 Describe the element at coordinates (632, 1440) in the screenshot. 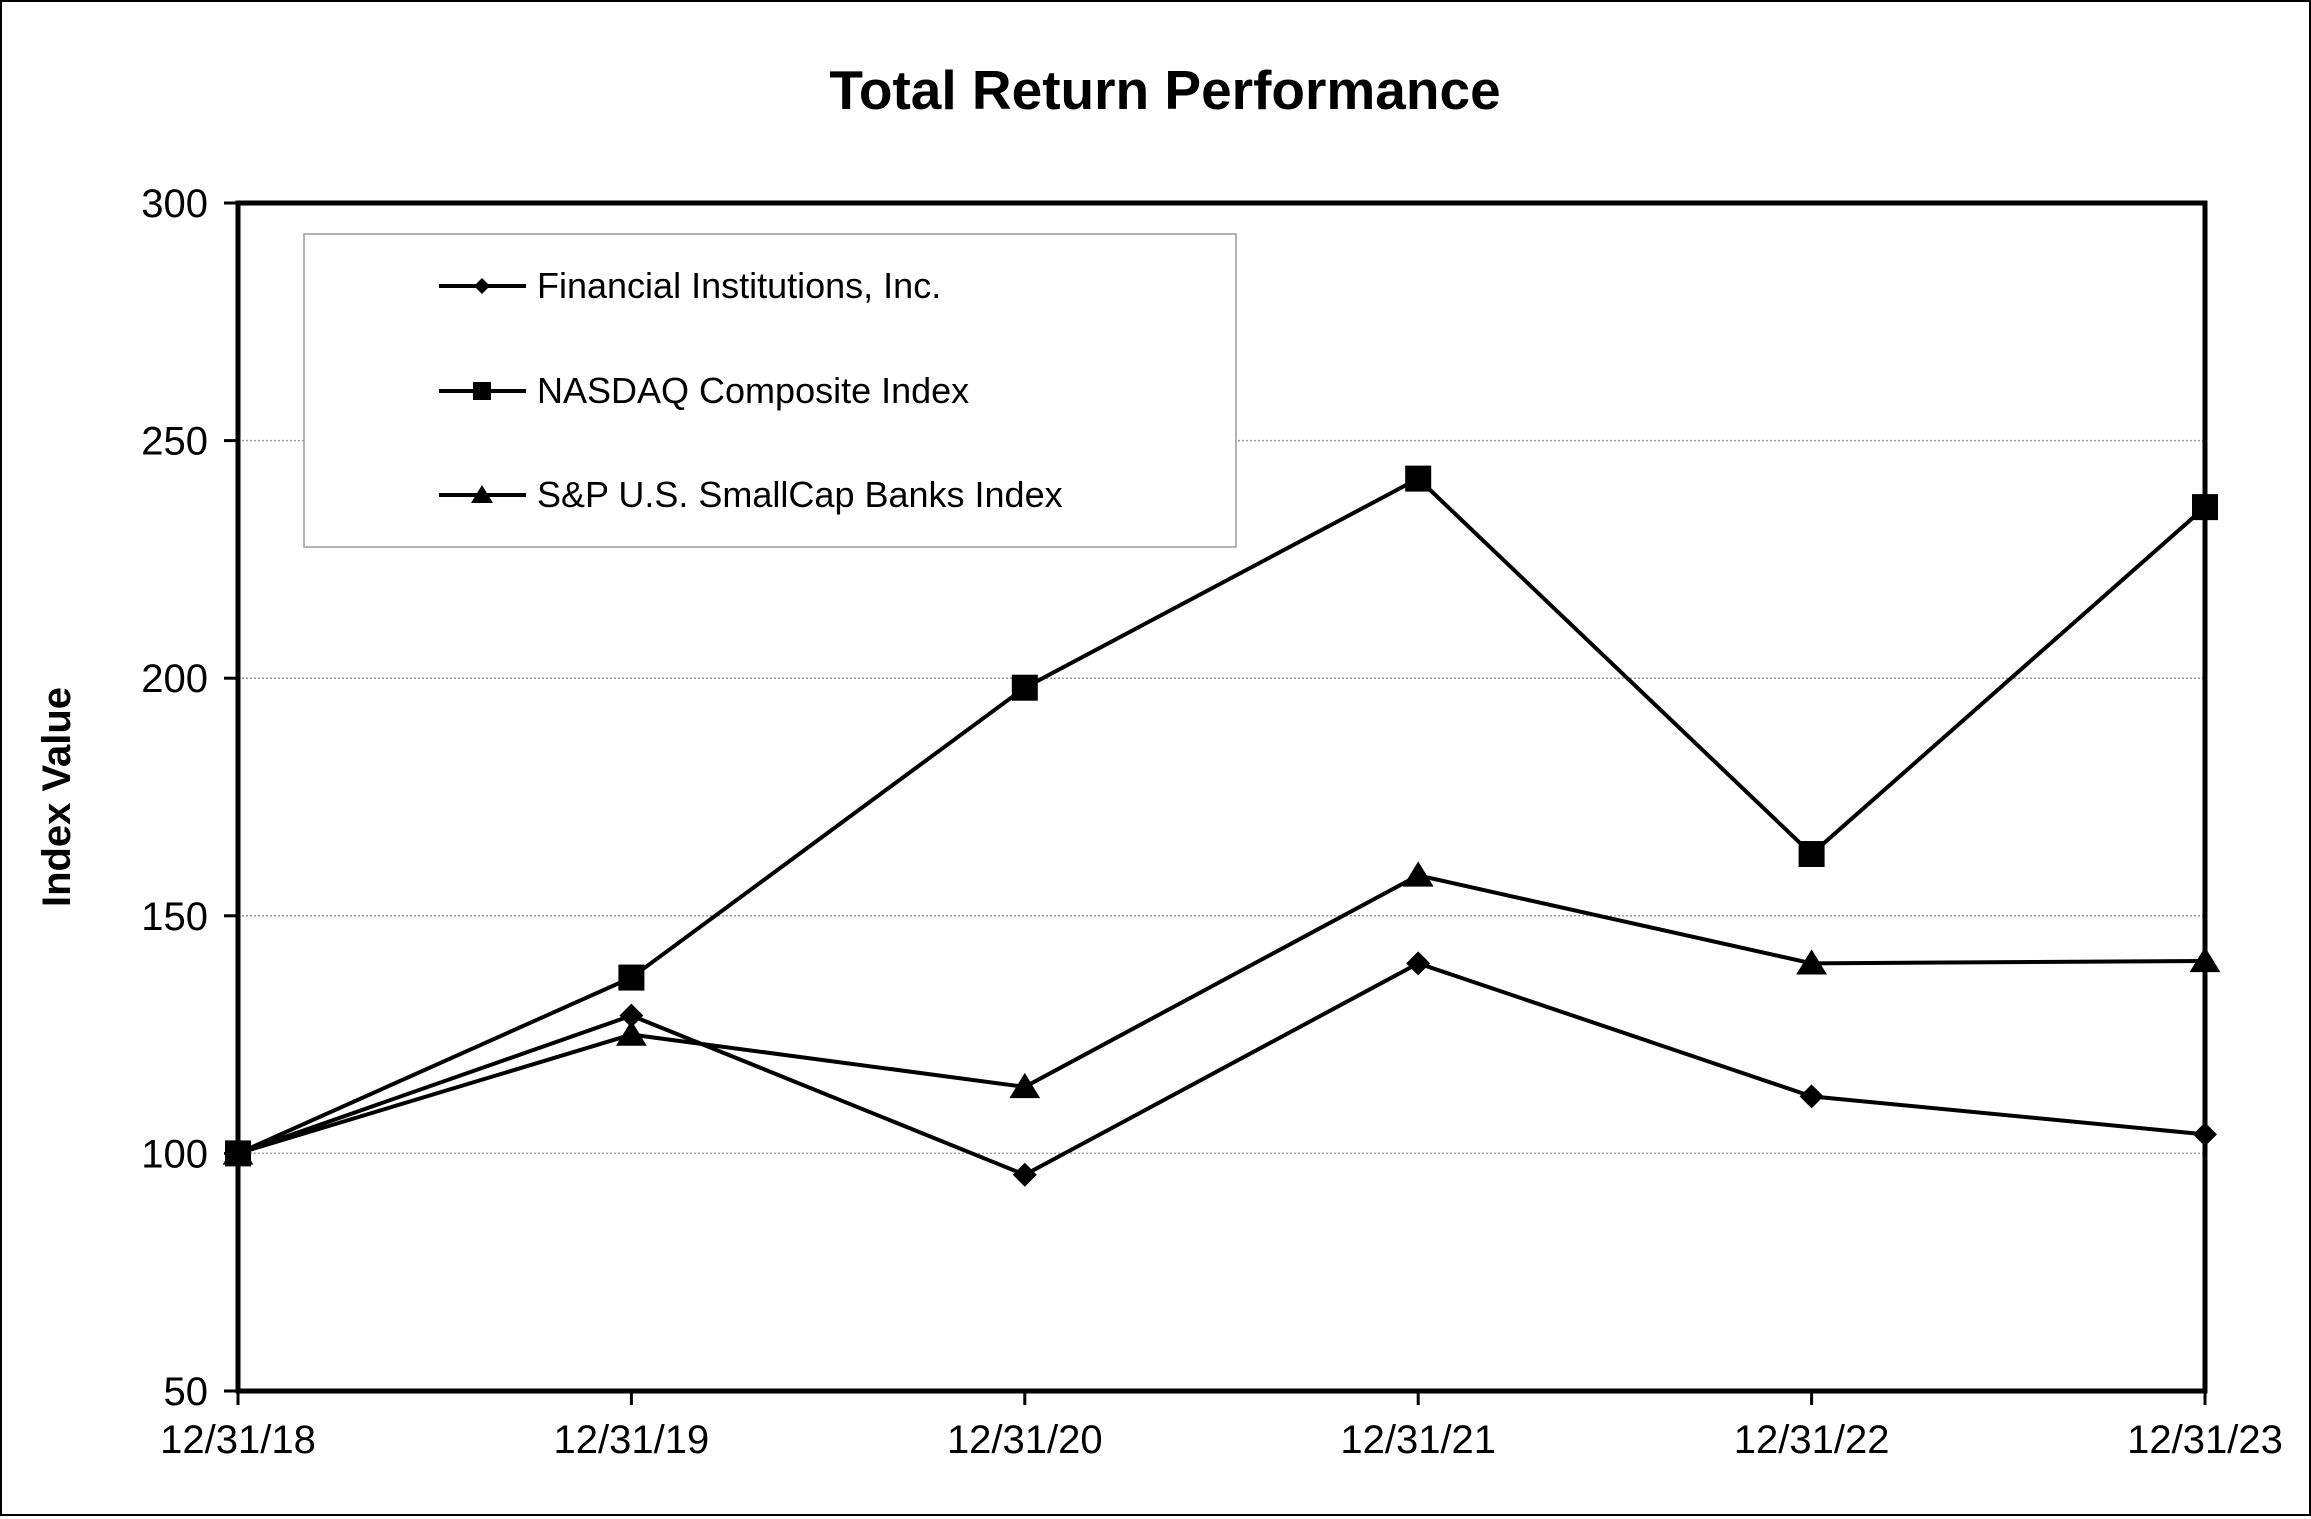

I see `x-tick-label: 12/31/19` at that location.